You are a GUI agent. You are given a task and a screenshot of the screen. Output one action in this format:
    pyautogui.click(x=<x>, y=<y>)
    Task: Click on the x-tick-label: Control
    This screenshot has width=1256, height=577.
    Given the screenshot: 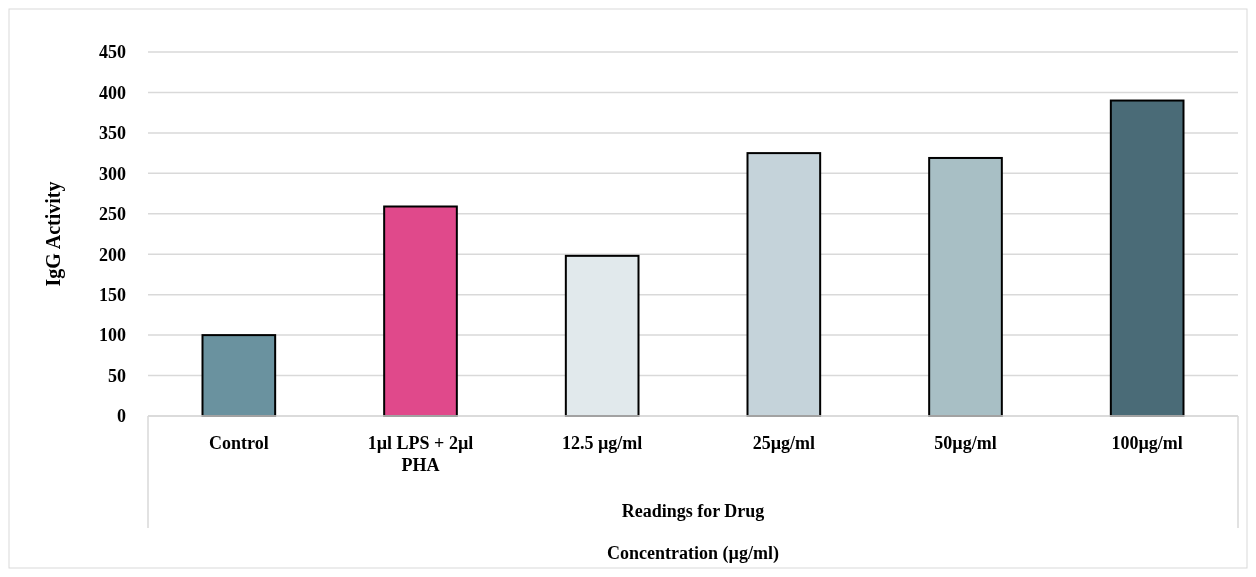 What is the action you would take?
    pyautogui.click(x=239, y=443)
    